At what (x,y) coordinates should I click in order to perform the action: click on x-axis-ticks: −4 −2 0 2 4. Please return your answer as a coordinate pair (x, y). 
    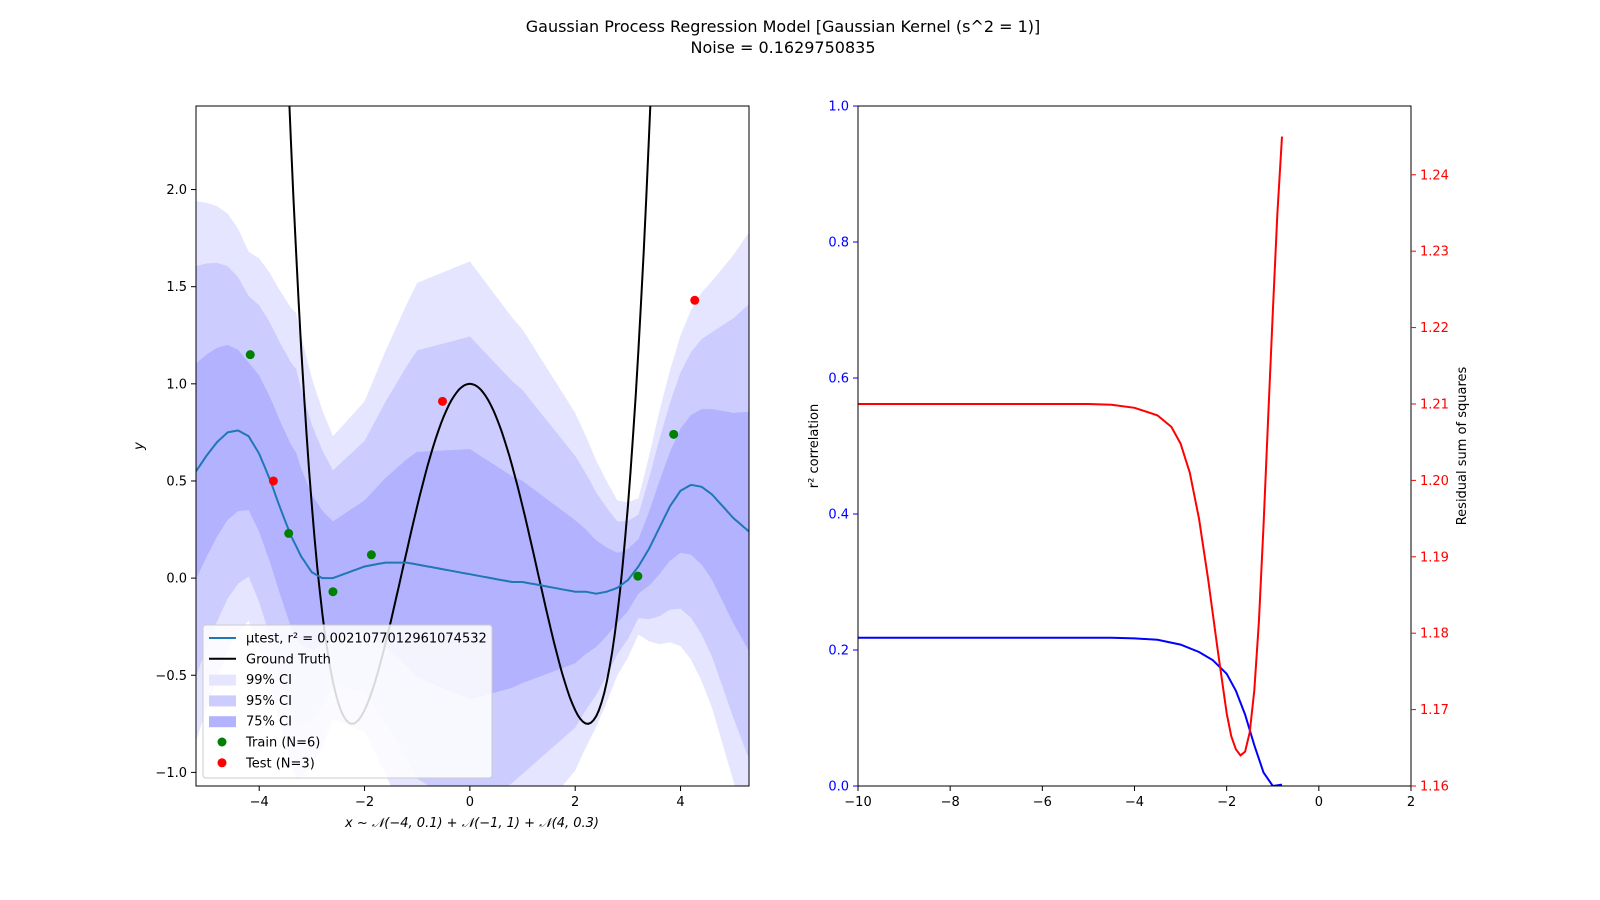
    Looking at the image, I should click on (467, 798).